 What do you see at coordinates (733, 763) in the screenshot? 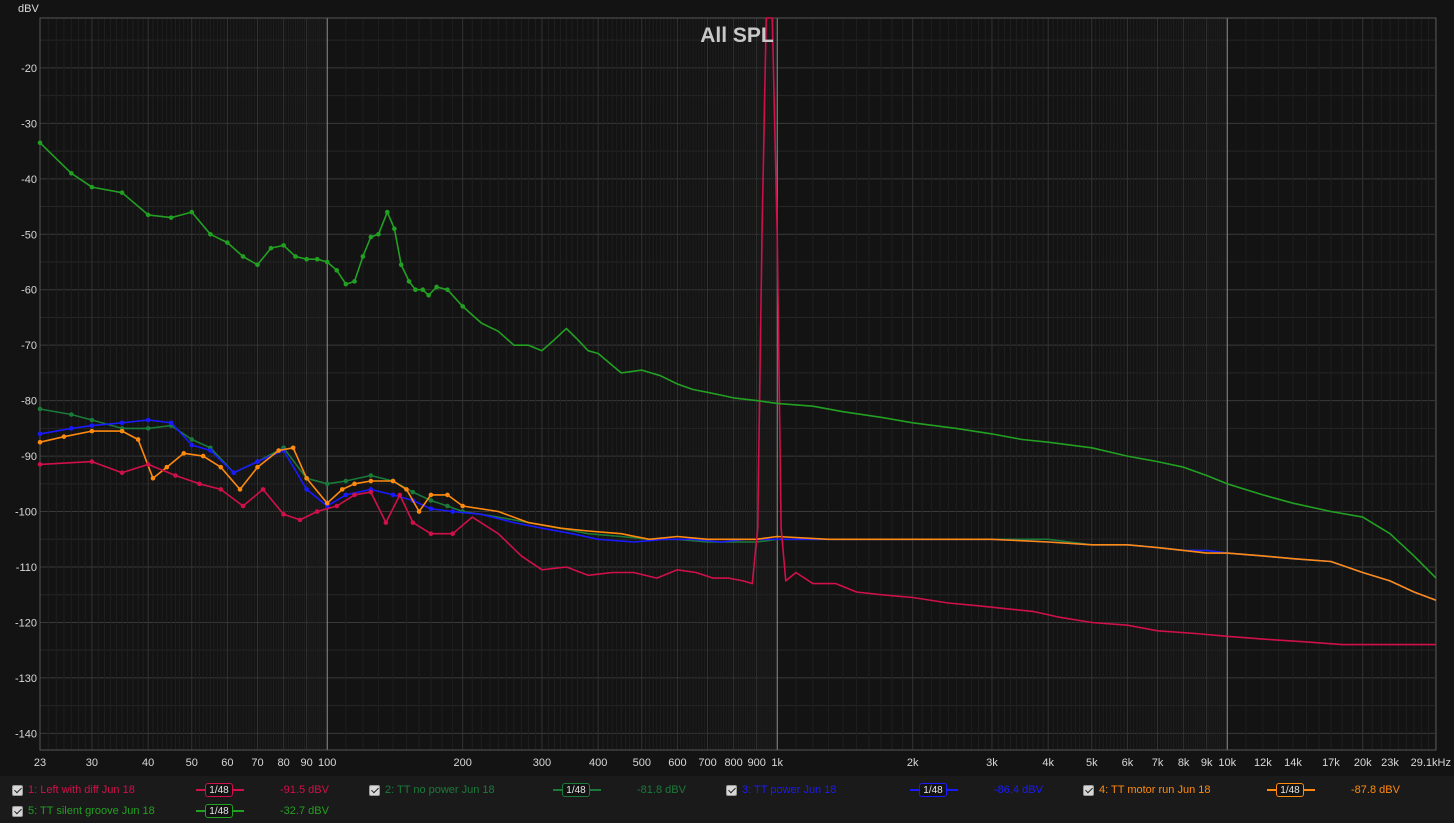
I see `x-tick-label: 800` at bounding box center [733, 763].